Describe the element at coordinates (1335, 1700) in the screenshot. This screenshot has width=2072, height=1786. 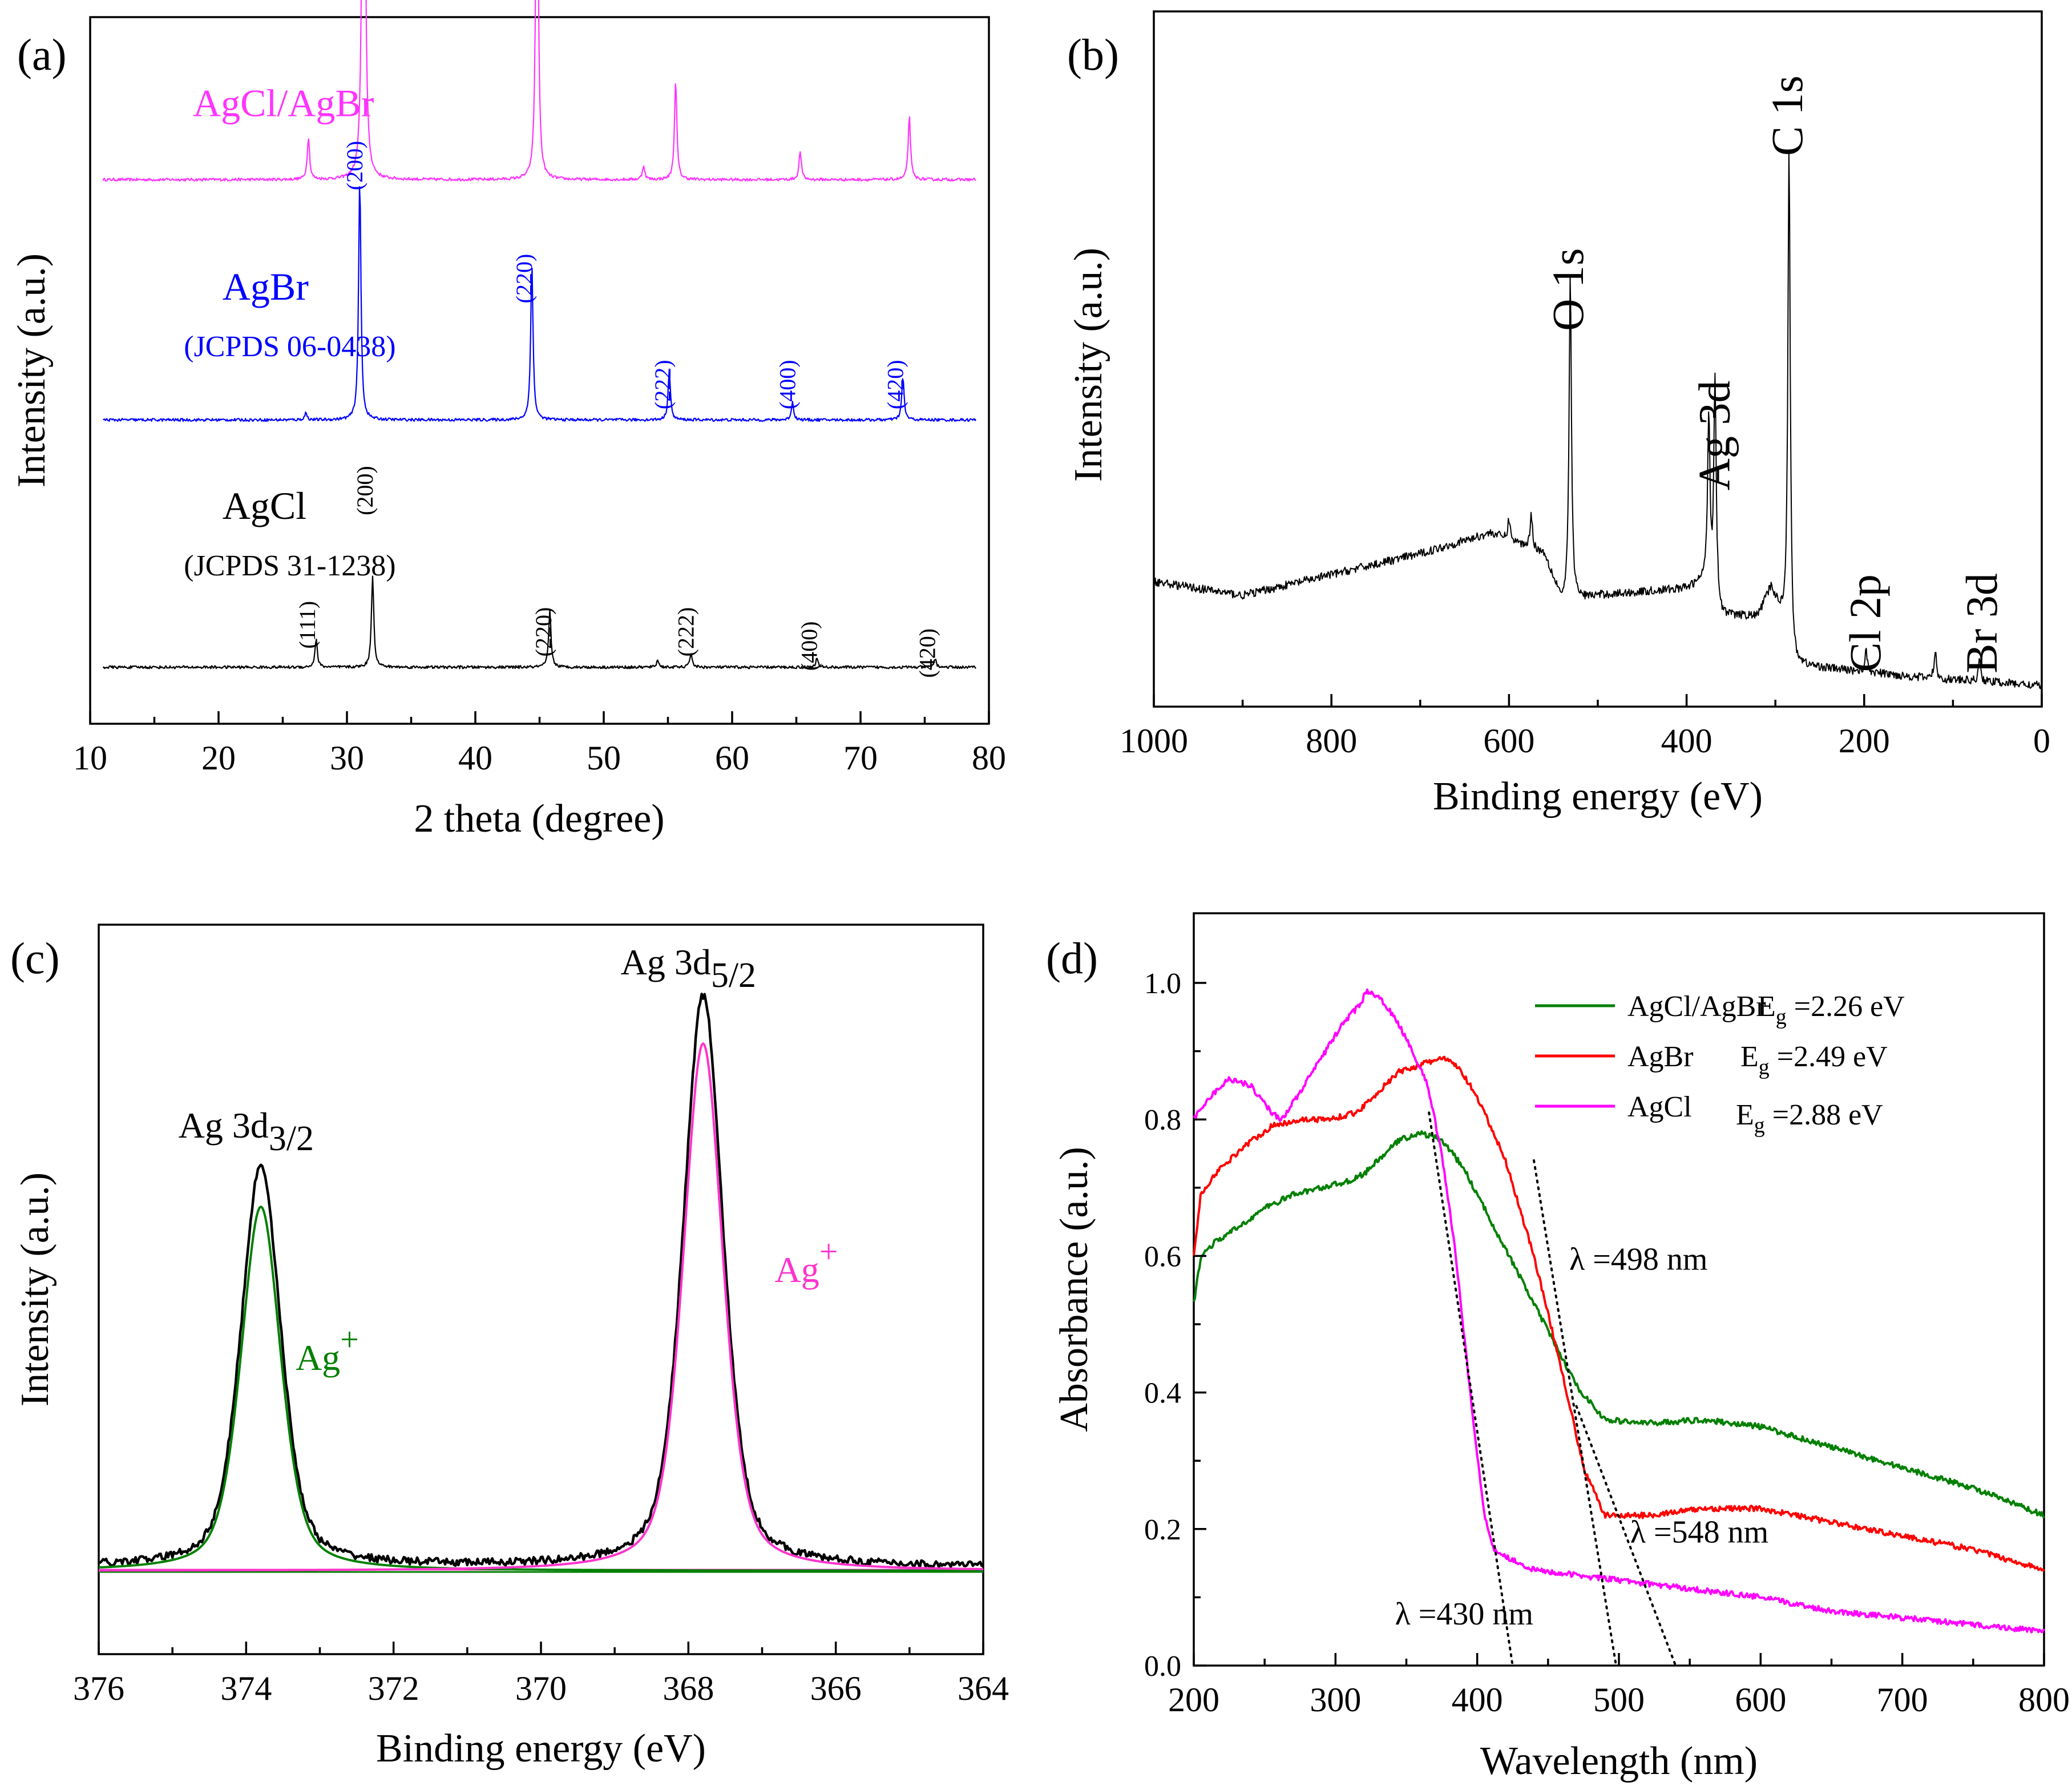
I see `panel-d-xtick-label: 300` at that location.